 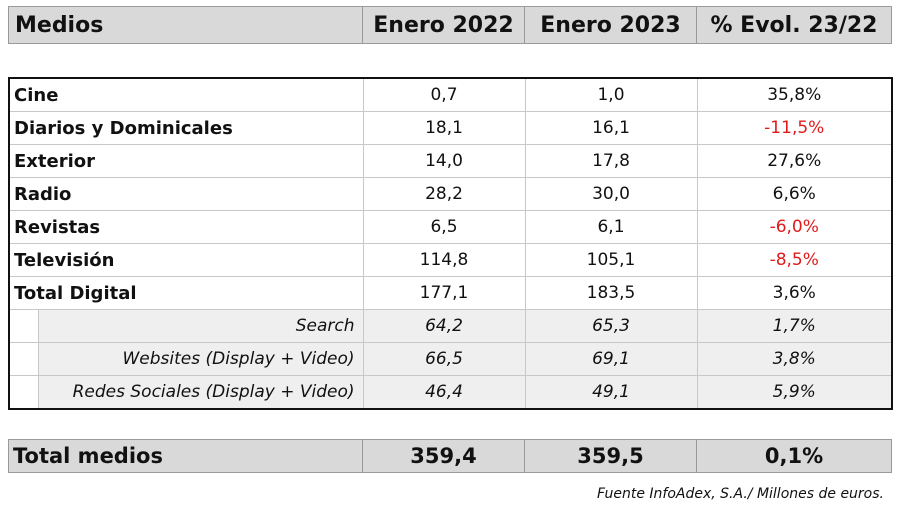 I want to click on total-label: Total medios, so click(x=185, y=456).